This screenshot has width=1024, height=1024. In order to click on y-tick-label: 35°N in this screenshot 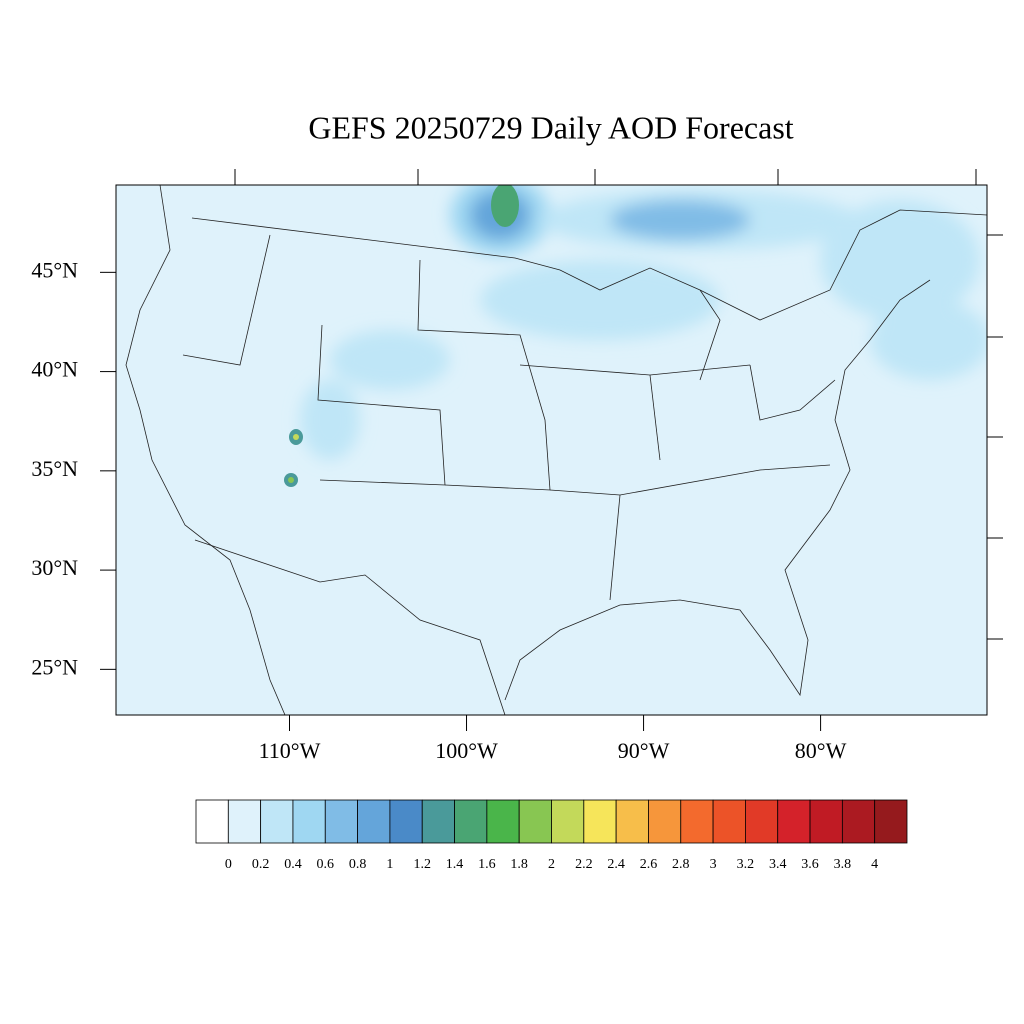, I will do `click(54, 468)`.